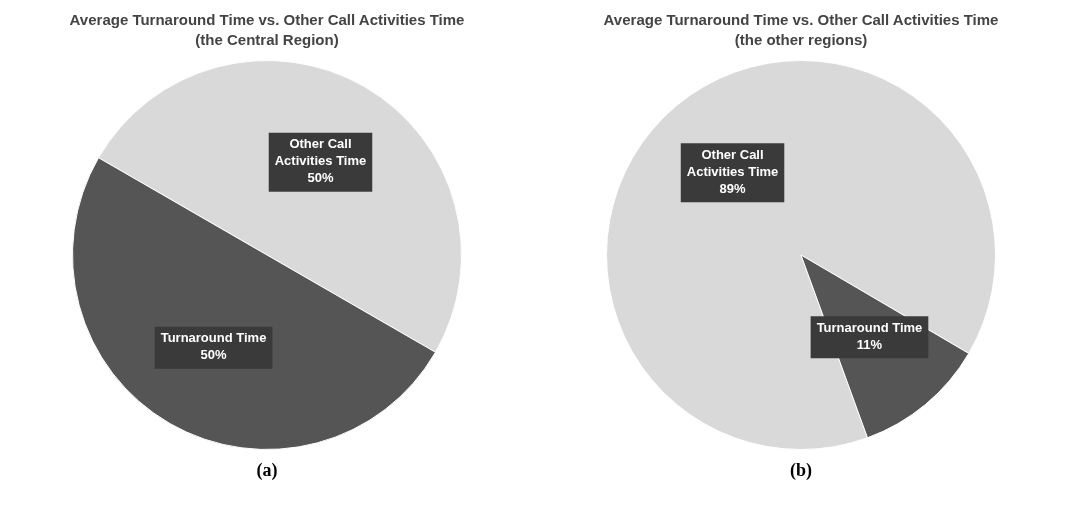 The height and width of the screenshot is (518, 1069). Describe the element at coordinates (801, 470) in the screenshot. I see `text: (b)` at that location.